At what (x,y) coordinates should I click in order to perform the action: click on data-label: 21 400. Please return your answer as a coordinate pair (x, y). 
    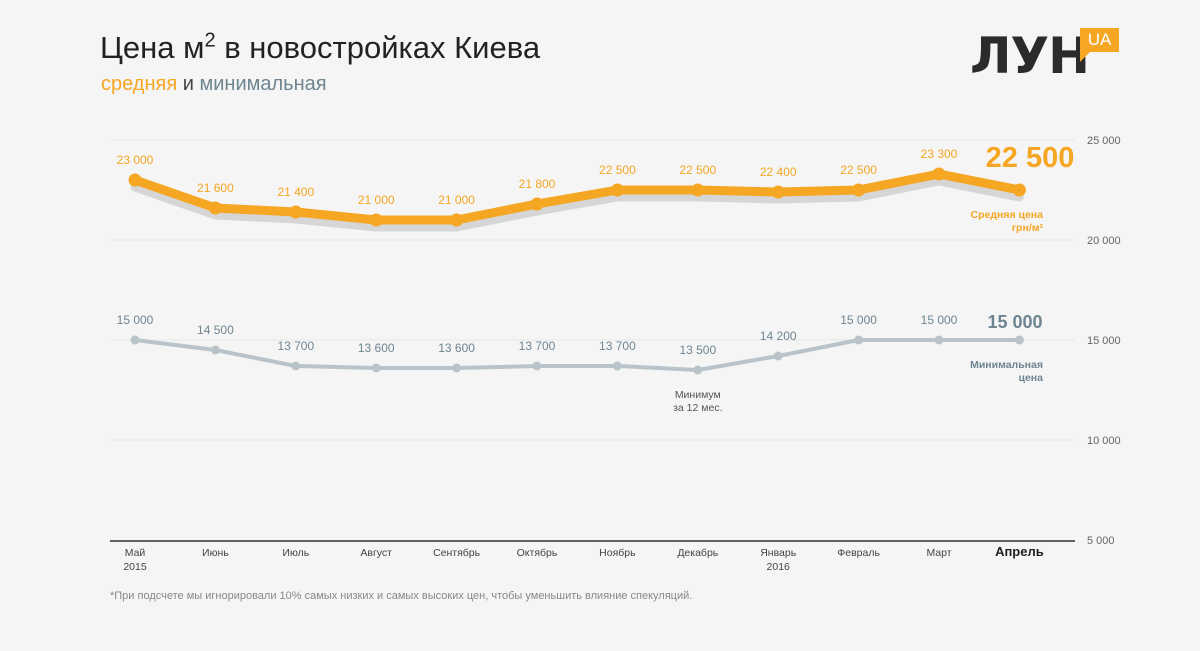
    Looking at the image, I should click on (295, 192).